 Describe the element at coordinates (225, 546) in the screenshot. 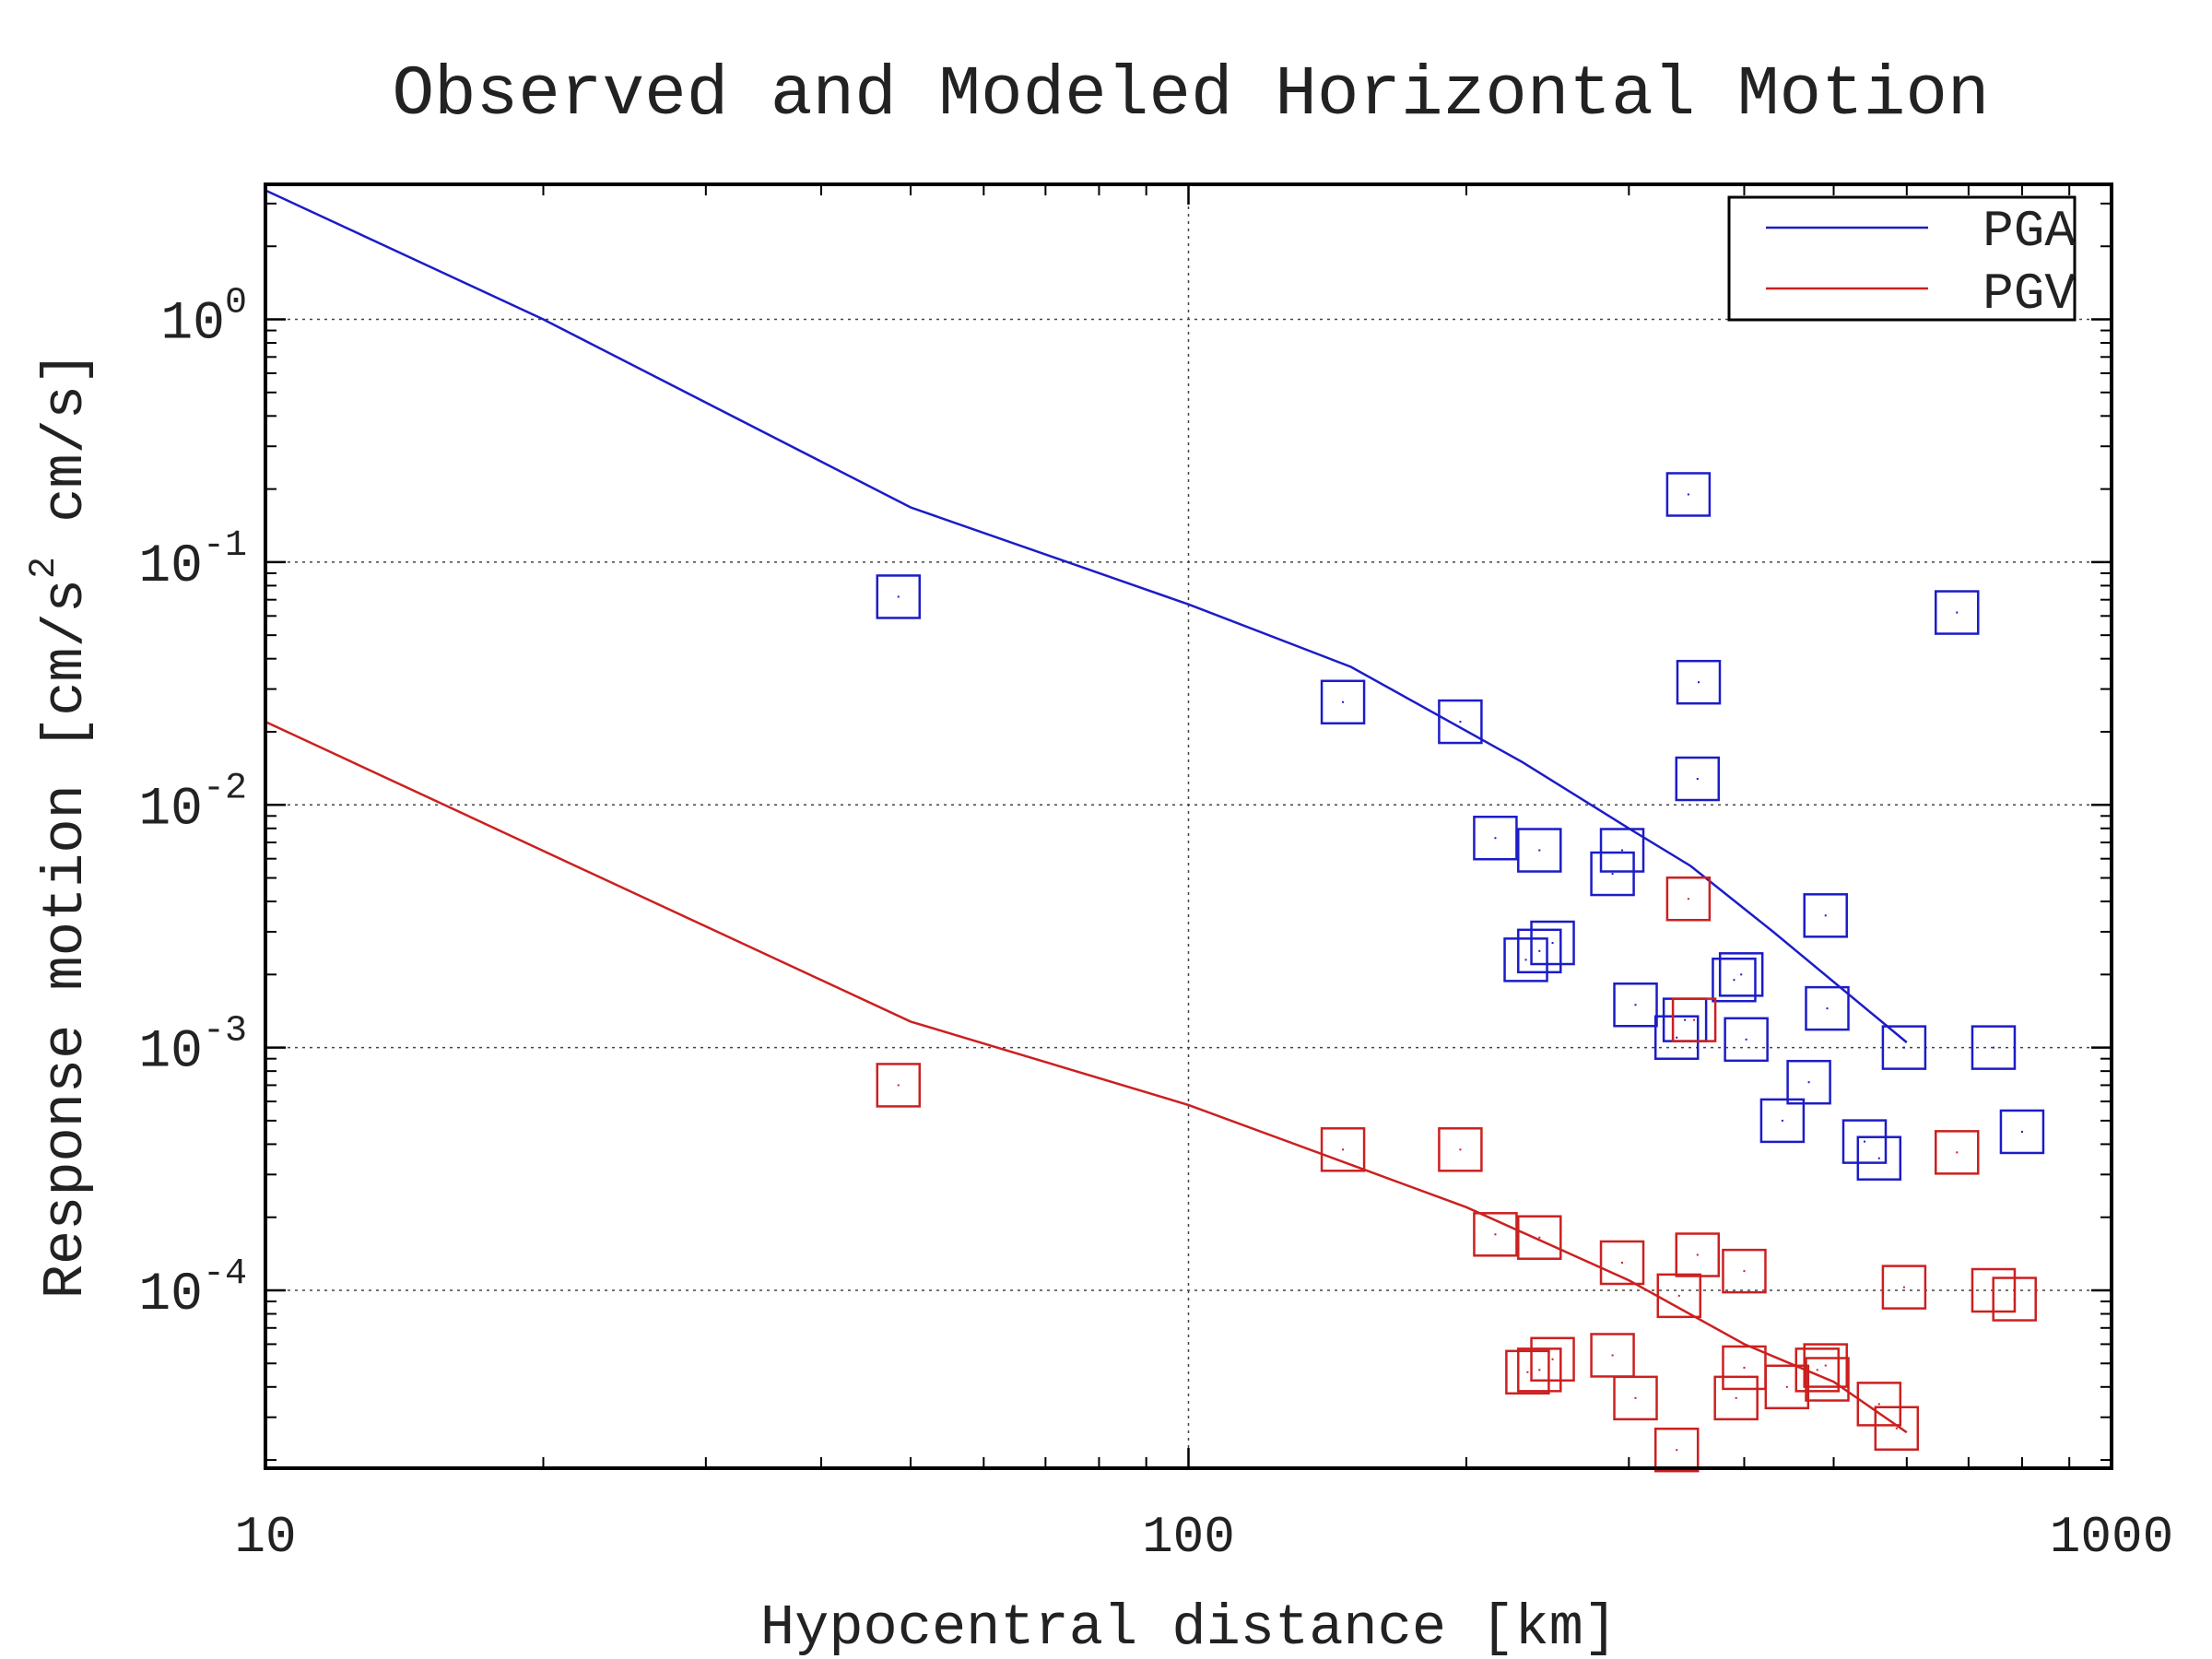

I see `y-tick-label-exponent: -1` at that location.